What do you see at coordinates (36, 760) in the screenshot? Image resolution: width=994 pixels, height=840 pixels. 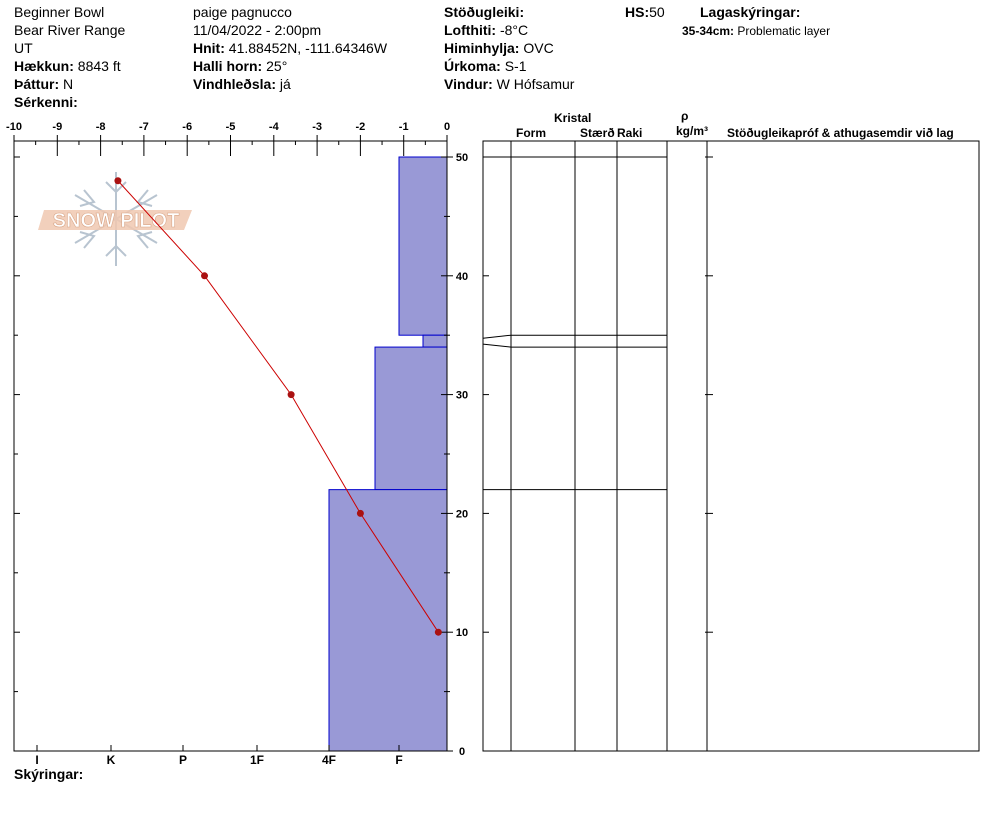 I see `hardness-tick-label: I` at bounding box center [36, 760].